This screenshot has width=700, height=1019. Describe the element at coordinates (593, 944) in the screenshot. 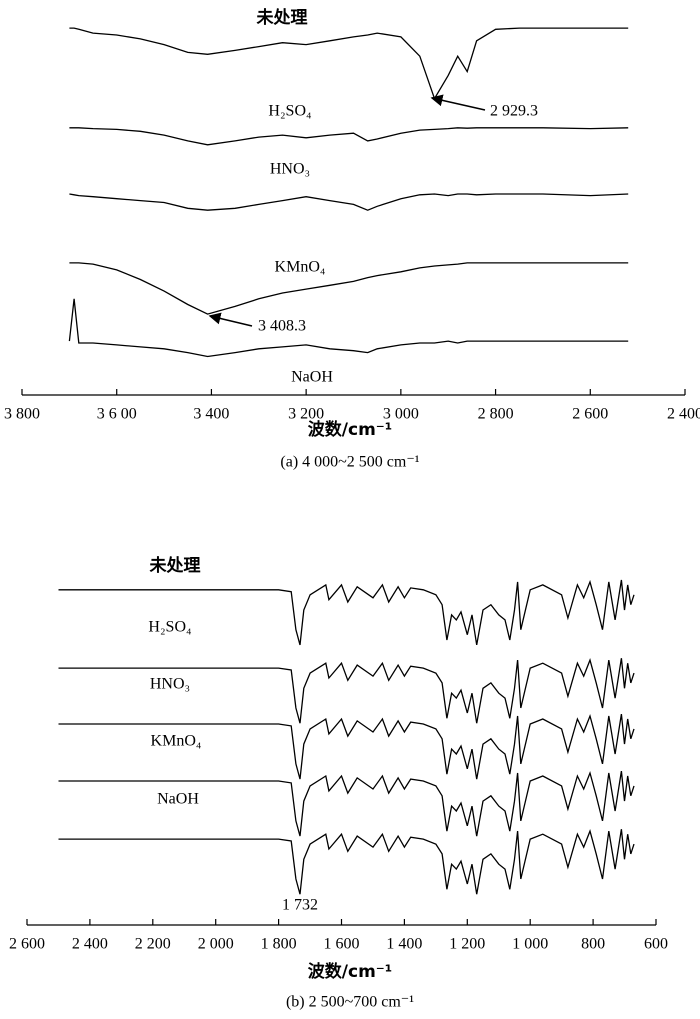

I see `x-tick-label: 800` at that location.